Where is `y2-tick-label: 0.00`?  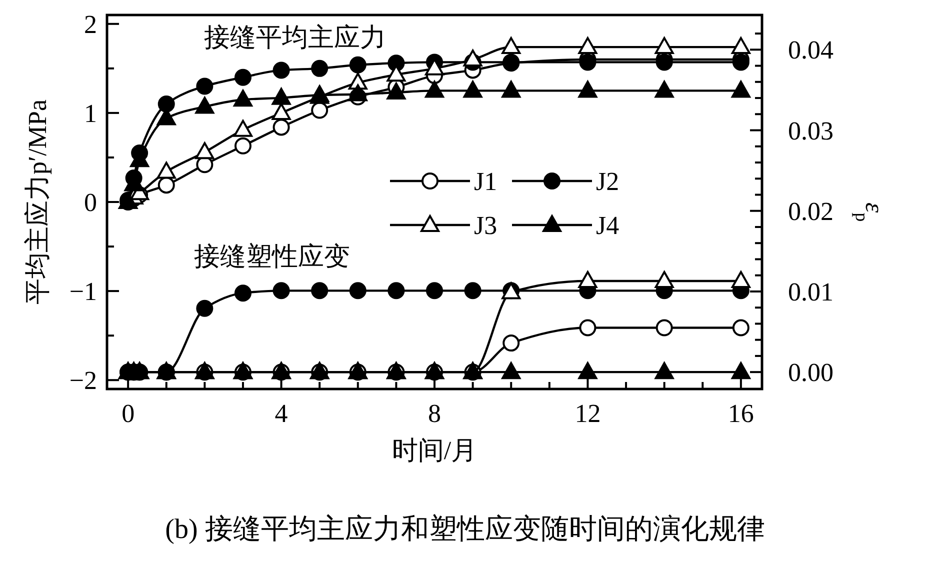
y2-tick-label: 0.00 is located at coordinates (811, 373).